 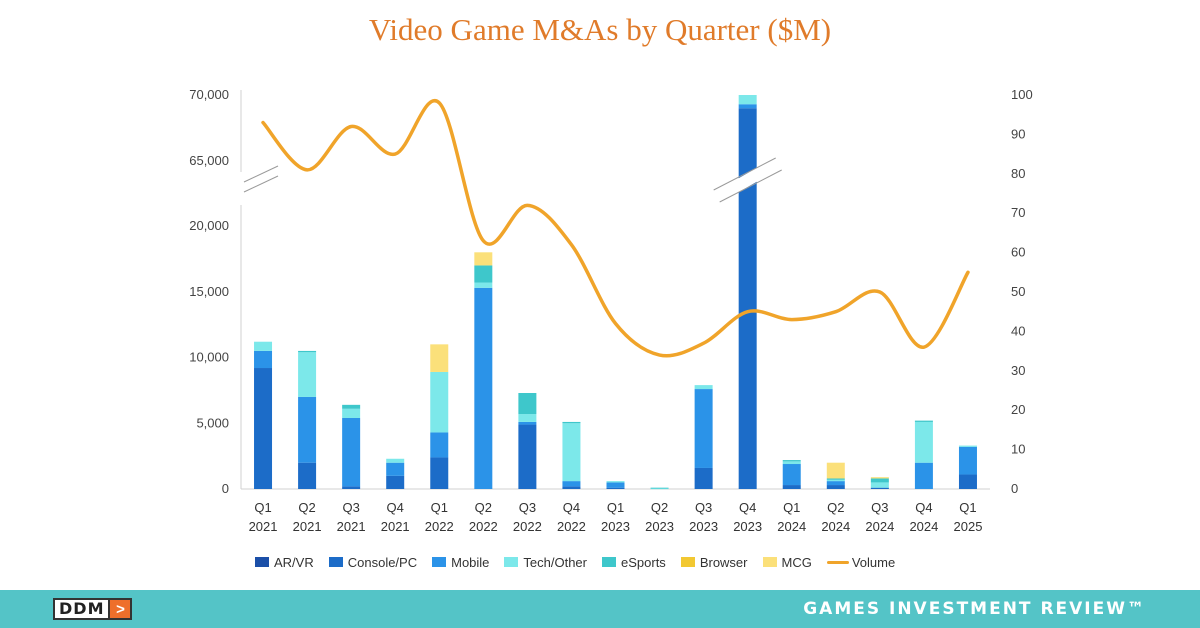 What do you see at coordinates (873, 562) in the screenshot?
I see `legend-label: Volume` at bounding box center [873, 562].